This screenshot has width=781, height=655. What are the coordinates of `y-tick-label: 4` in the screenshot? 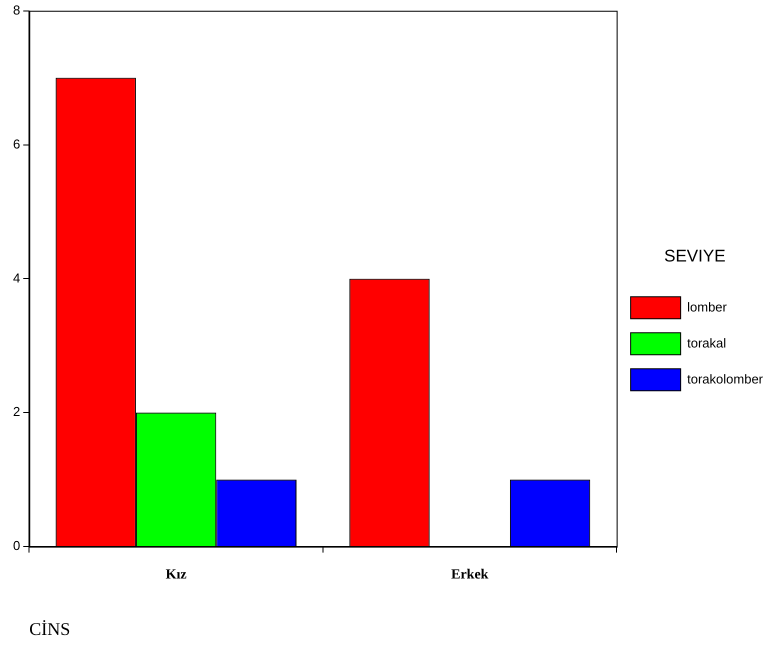 It's located at (16, 278).